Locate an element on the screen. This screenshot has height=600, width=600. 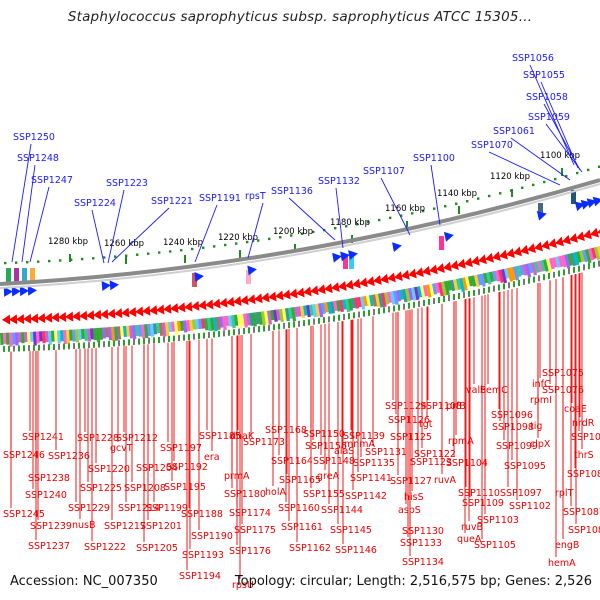
kbp-tick-label: 1120 kbp is located at coordinates (510, 177).